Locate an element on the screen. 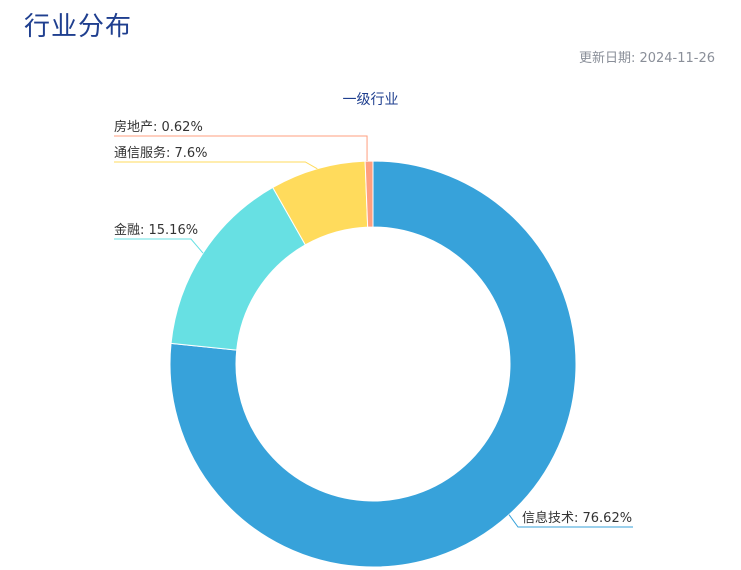  slice-label-3: 通信服务: 7.6% is located at coordinates (161, 153).